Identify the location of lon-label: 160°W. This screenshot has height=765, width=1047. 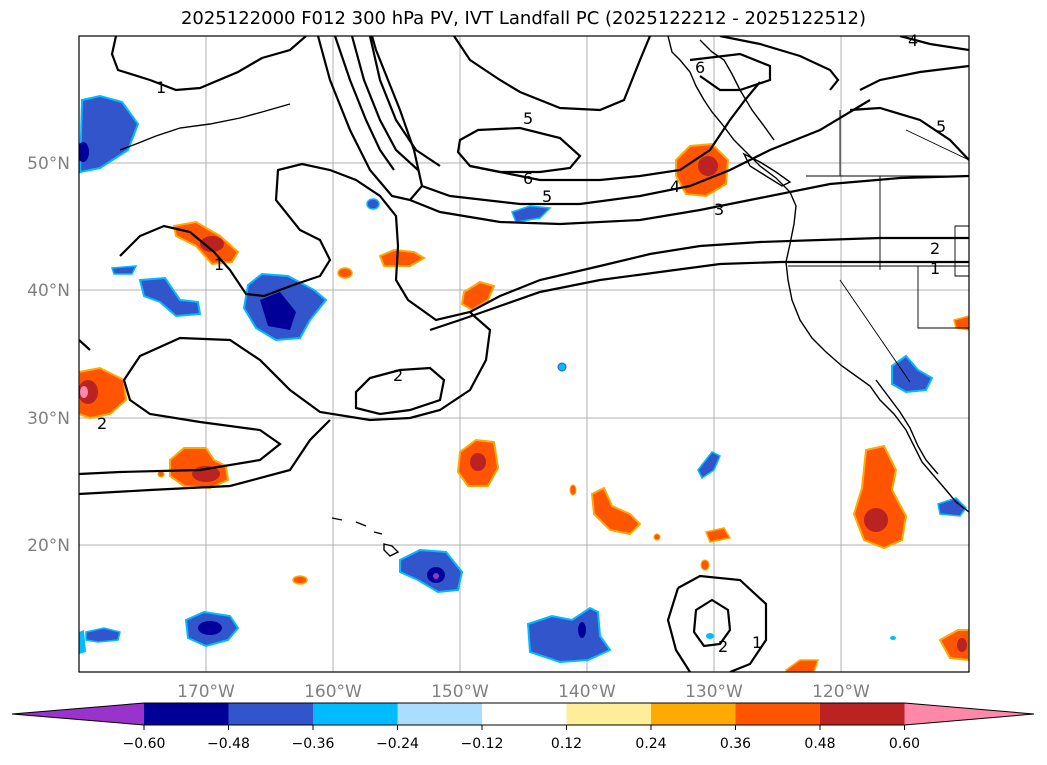
(333, 692).